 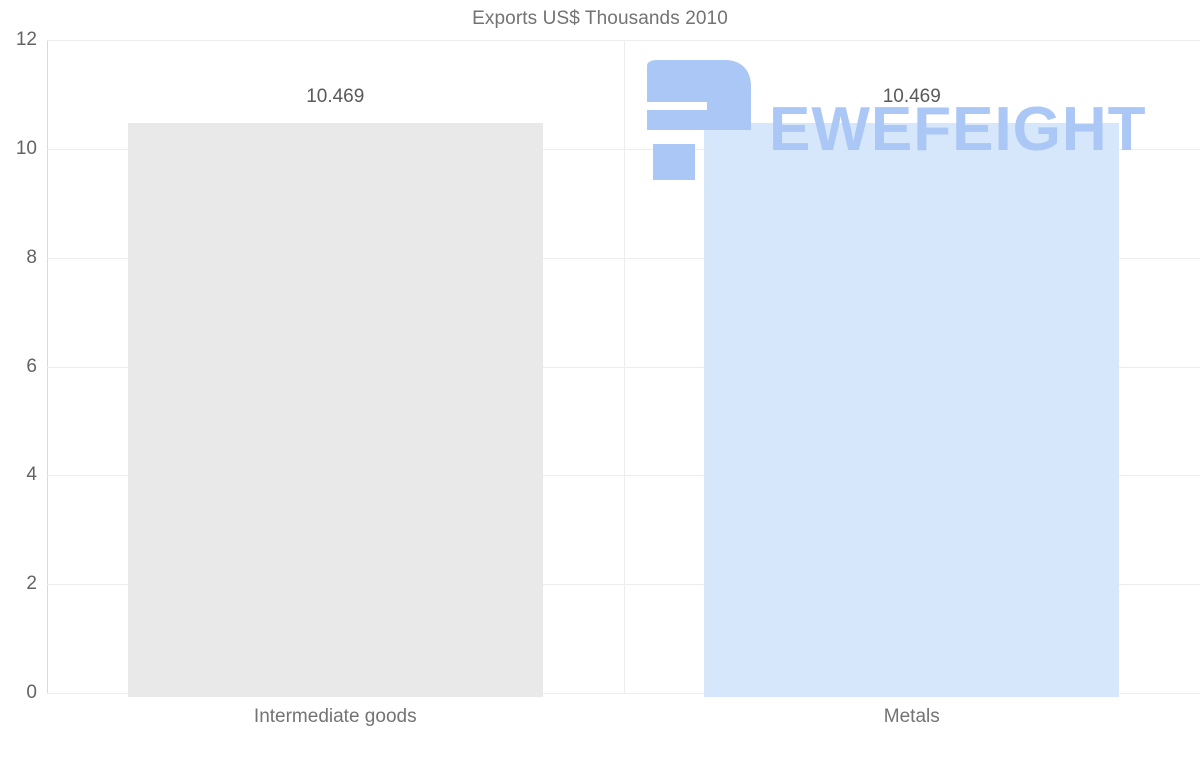 What do you see at coordinates (31, 692) in the screenshot?
I see `y-tick-label-0: 0` at bounding box center [31, 692].